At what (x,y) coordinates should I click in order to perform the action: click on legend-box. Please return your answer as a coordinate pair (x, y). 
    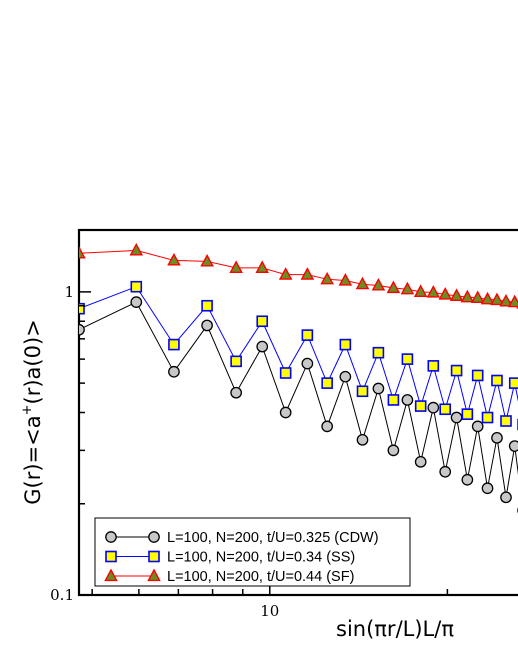
    Looking at the image, I should click on (252, 552).